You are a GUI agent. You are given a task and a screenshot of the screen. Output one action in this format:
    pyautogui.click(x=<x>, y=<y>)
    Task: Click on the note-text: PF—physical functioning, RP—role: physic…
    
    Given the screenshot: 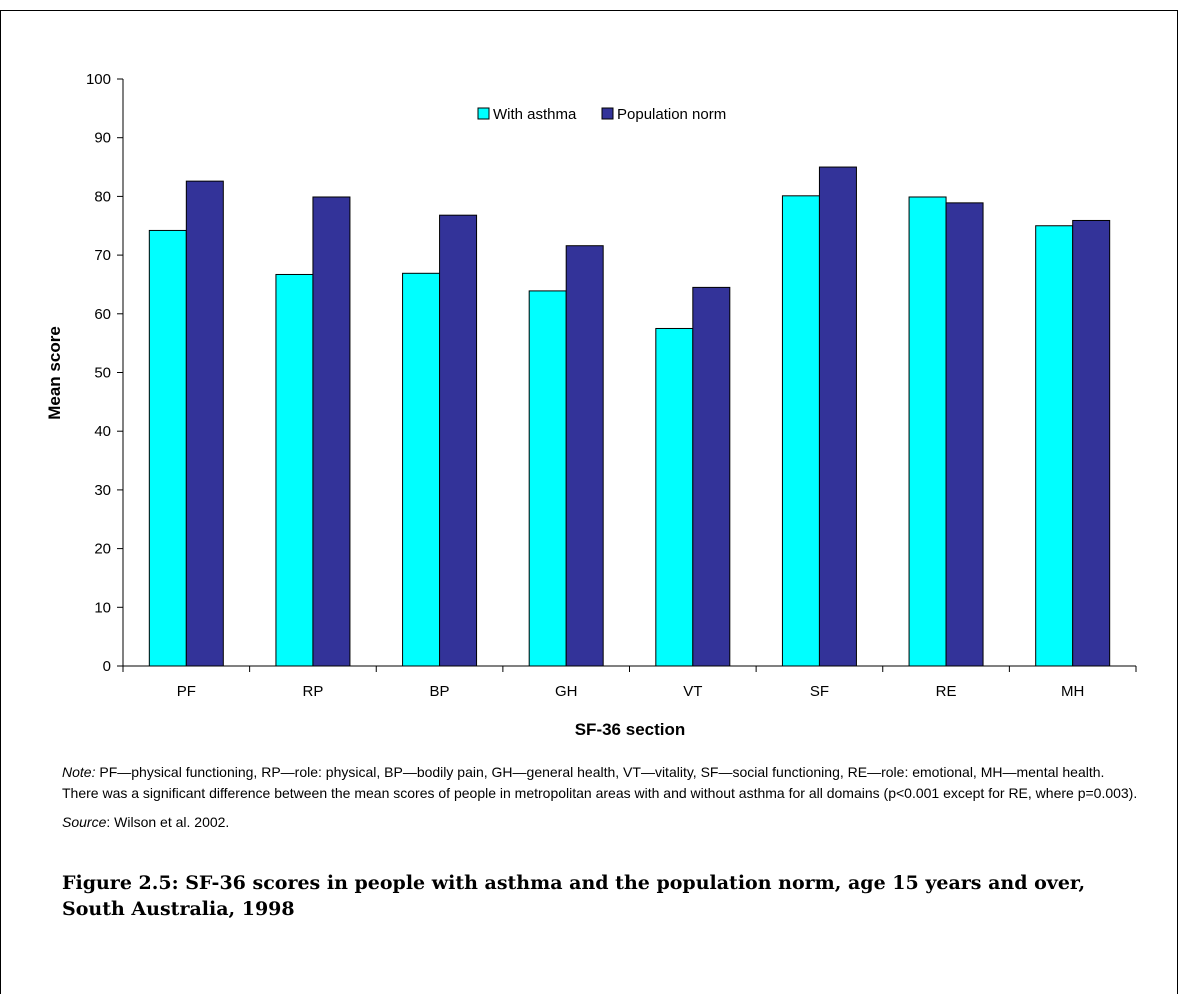 What is the action you would take?
    pyautogui.click(x=600, y=782)
    